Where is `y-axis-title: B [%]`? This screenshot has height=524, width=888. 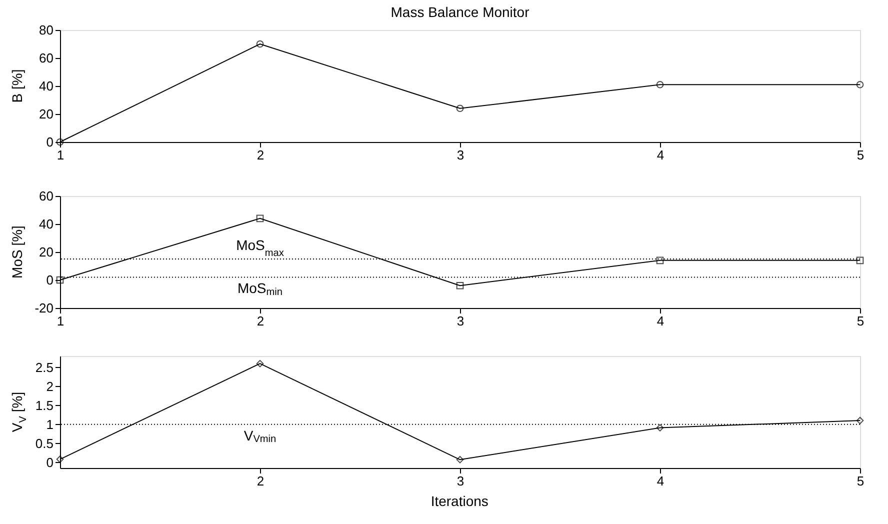
y-axis-title: B [%] is located at coordinates (17, 86).